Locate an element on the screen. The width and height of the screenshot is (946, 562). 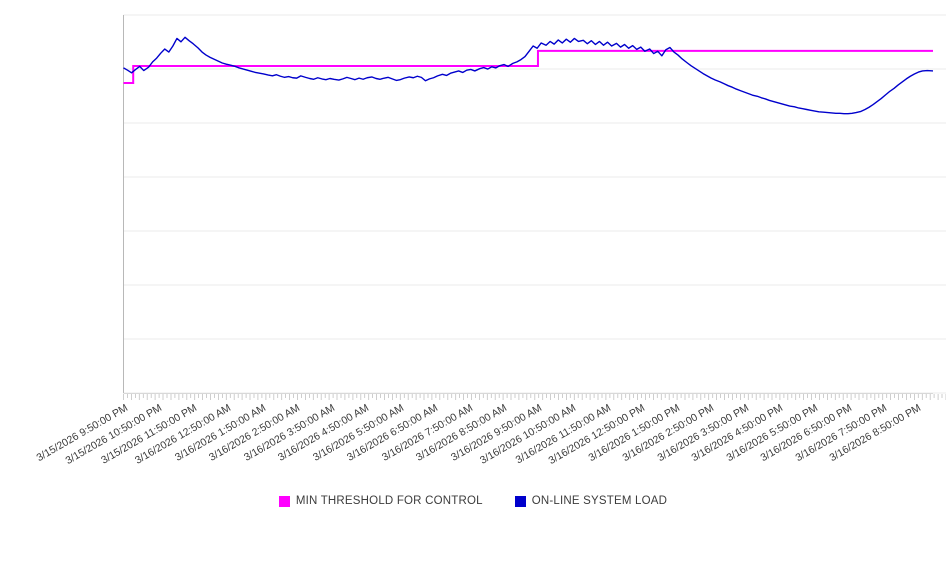
legend-label-min-threshold-for-control: MIN THRESHOLD FOR CONTROL is located at coordinates (389, 501).